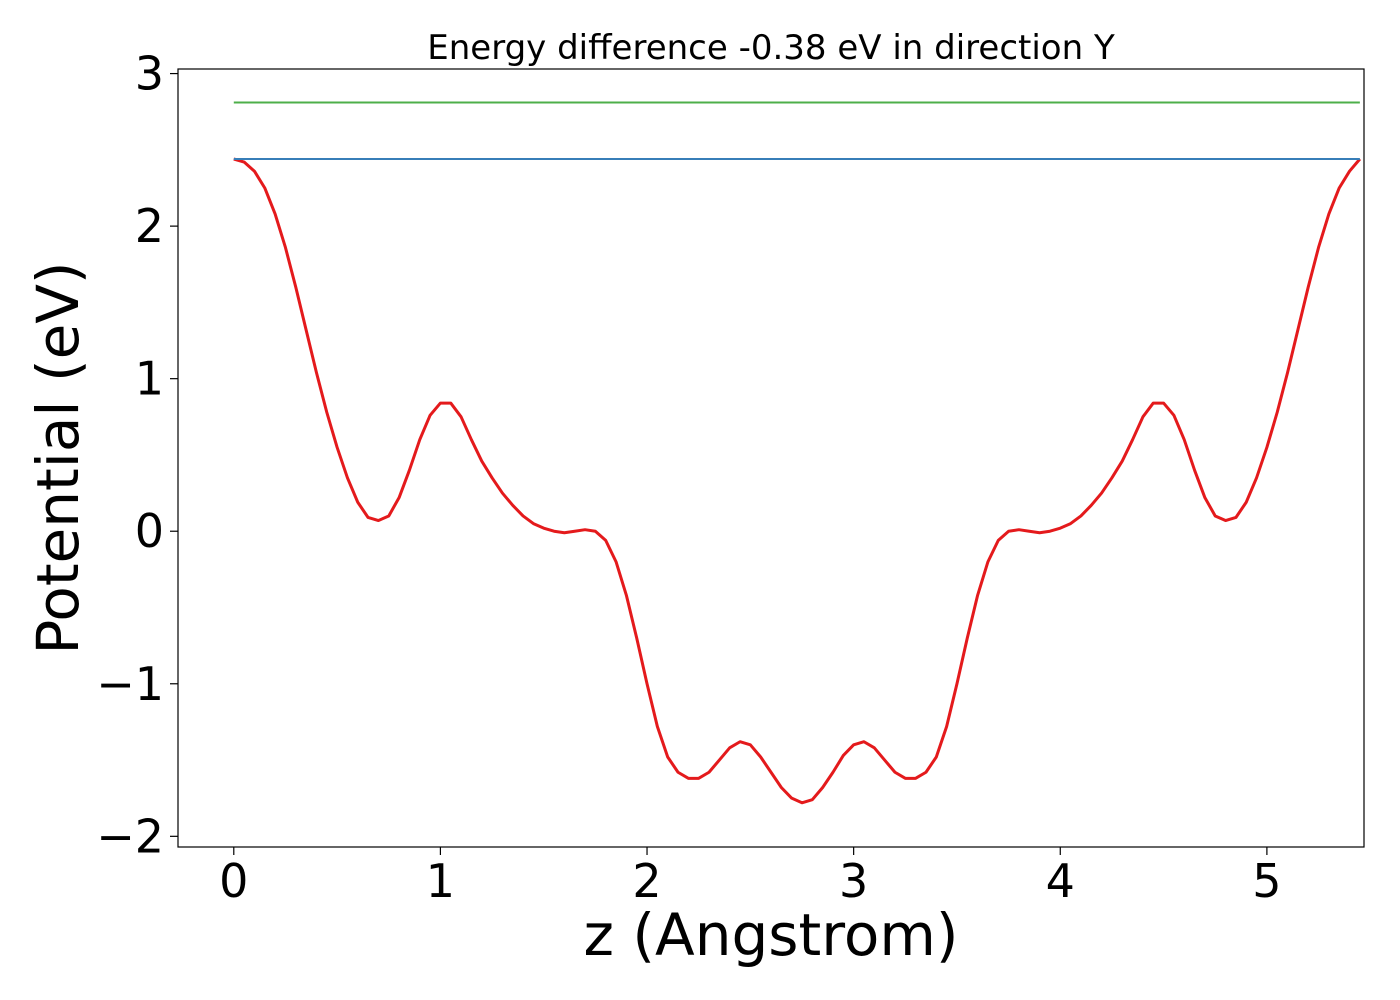 This screenshot has width=1400, height=1000. What do you see at coordinates (149, 531) in the screenshot?
I see `y-tick-label: 0` at bounding box center [149, 531].